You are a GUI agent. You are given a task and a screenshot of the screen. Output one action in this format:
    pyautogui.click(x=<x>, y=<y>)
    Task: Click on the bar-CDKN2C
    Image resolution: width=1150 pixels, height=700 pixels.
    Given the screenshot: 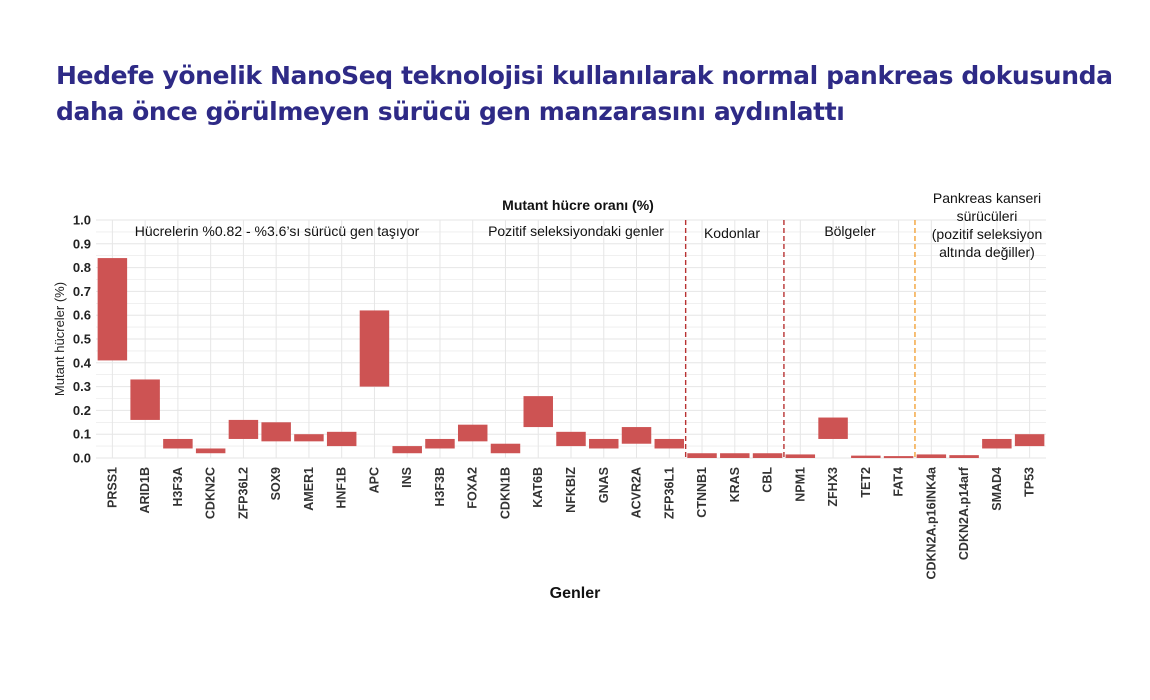 What is the action you would take?
    pyautogui.click(x=210, y=451)
    